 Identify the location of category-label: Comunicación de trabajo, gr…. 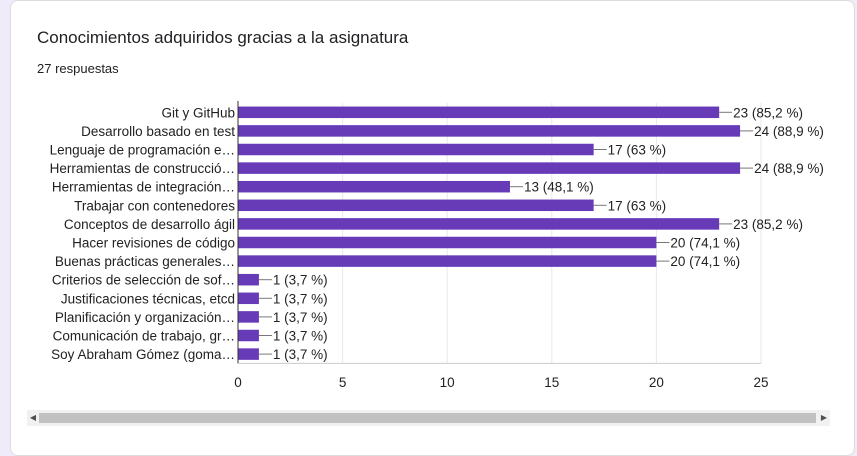
(144, 336).